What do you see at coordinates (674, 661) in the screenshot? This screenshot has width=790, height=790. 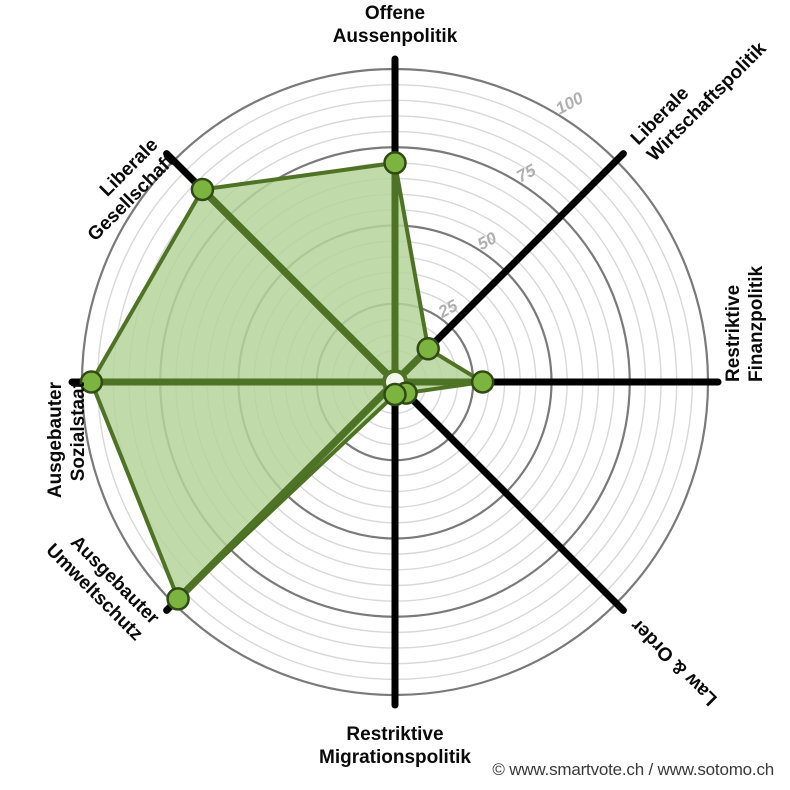 I see `axis-label: Law & Order` at bounding box center [674, 661].